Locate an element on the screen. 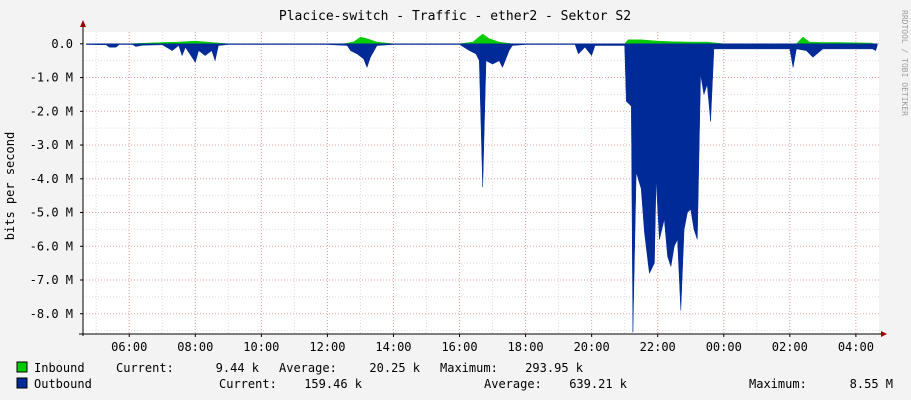  y-tick-label: -1.0 M is located at coordinates (51, 78).